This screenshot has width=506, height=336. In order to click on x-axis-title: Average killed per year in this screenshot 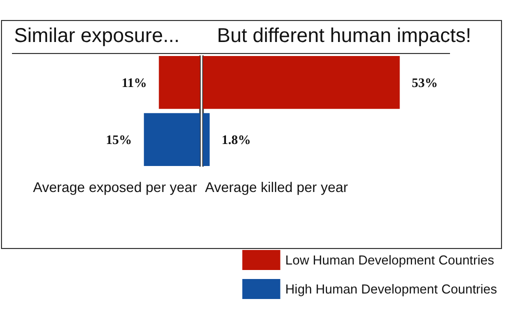, I will do `click(276, 187)`.